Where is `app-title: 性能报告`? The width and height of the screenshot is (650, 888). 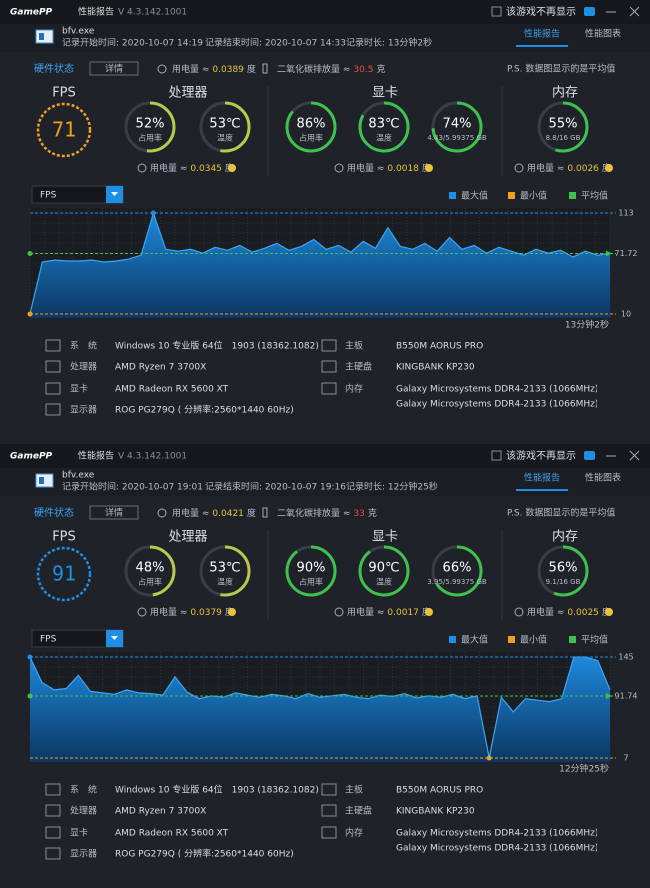
app-title: 性能报告 is located at coordinates (96, 12).